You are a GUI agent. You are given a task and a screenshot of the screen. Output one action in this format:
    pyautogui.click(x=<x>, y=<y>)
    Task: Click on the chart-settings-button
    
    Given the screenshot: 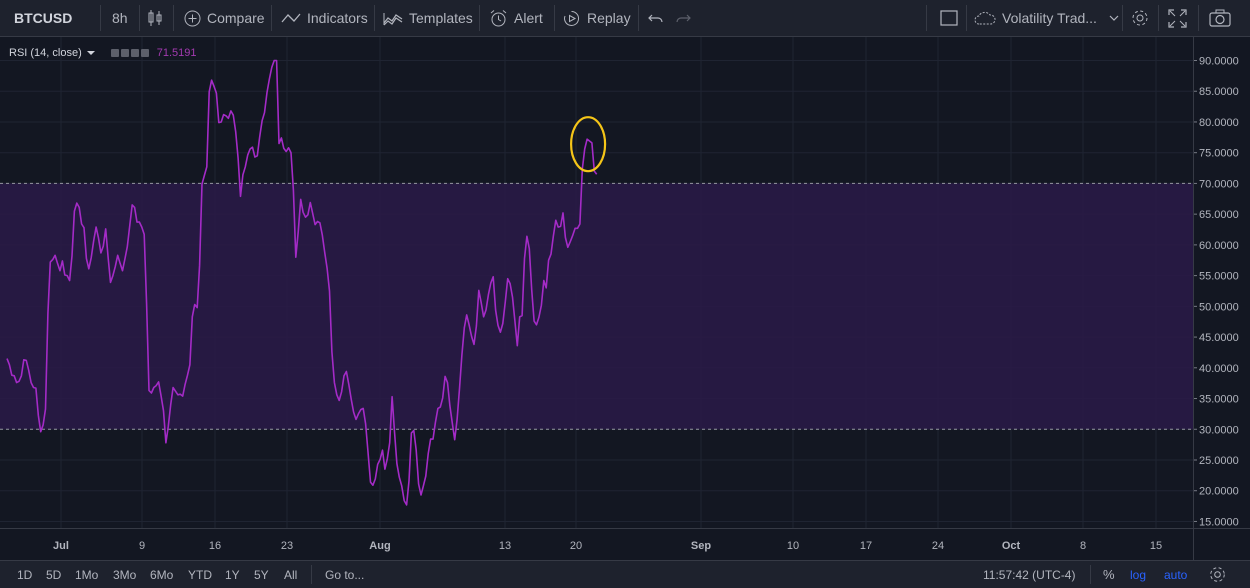 What is the action you would take?
    pyautogui.click(x=1217, y=574)
    